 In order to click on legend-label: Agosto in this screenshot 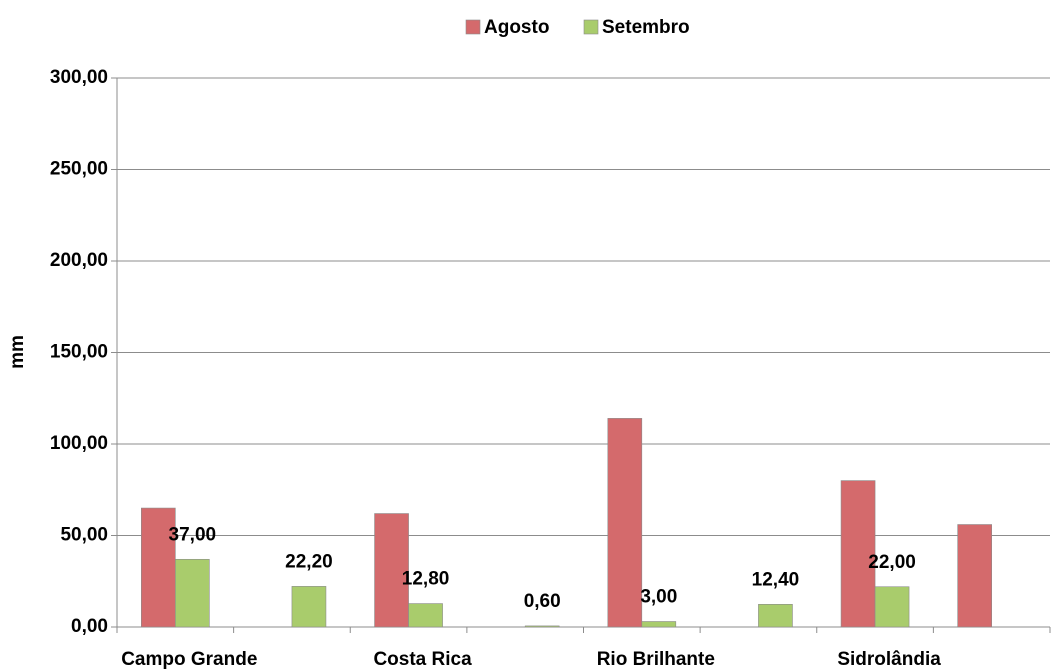, I will do `click(516, 27)`.